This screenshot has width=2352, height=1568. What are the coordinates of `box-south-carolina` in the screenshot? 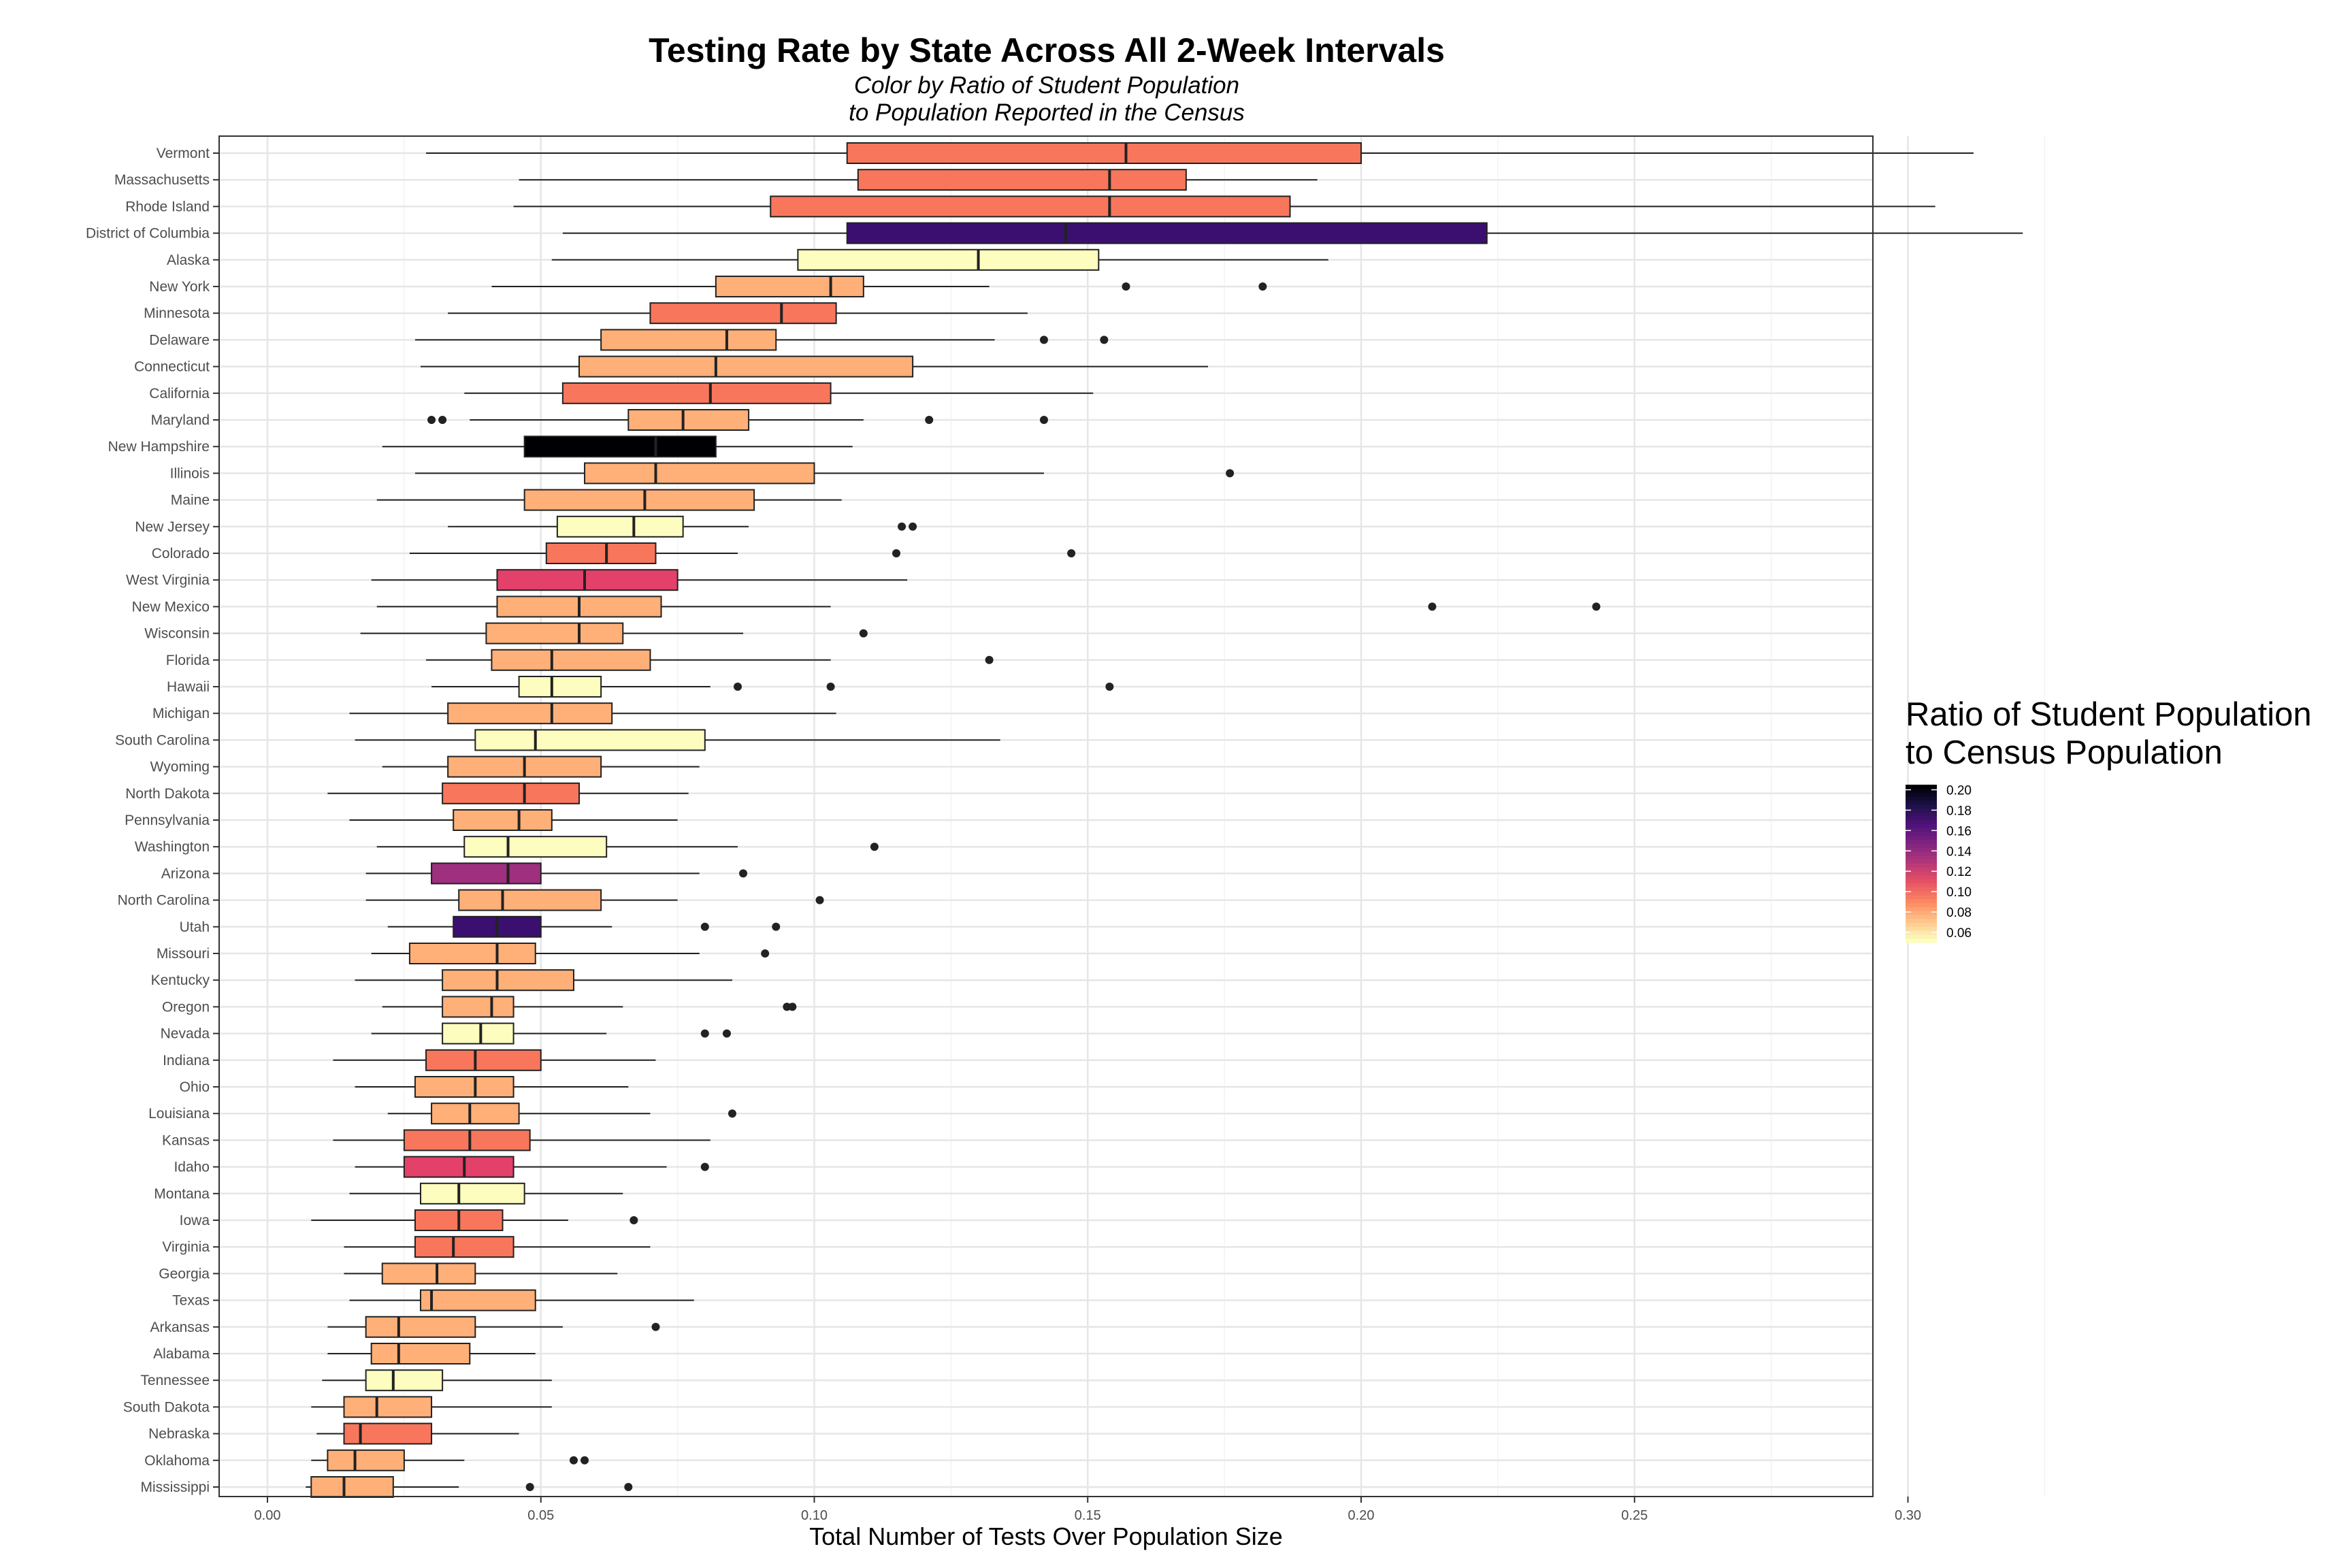 It's located at (590, 740).